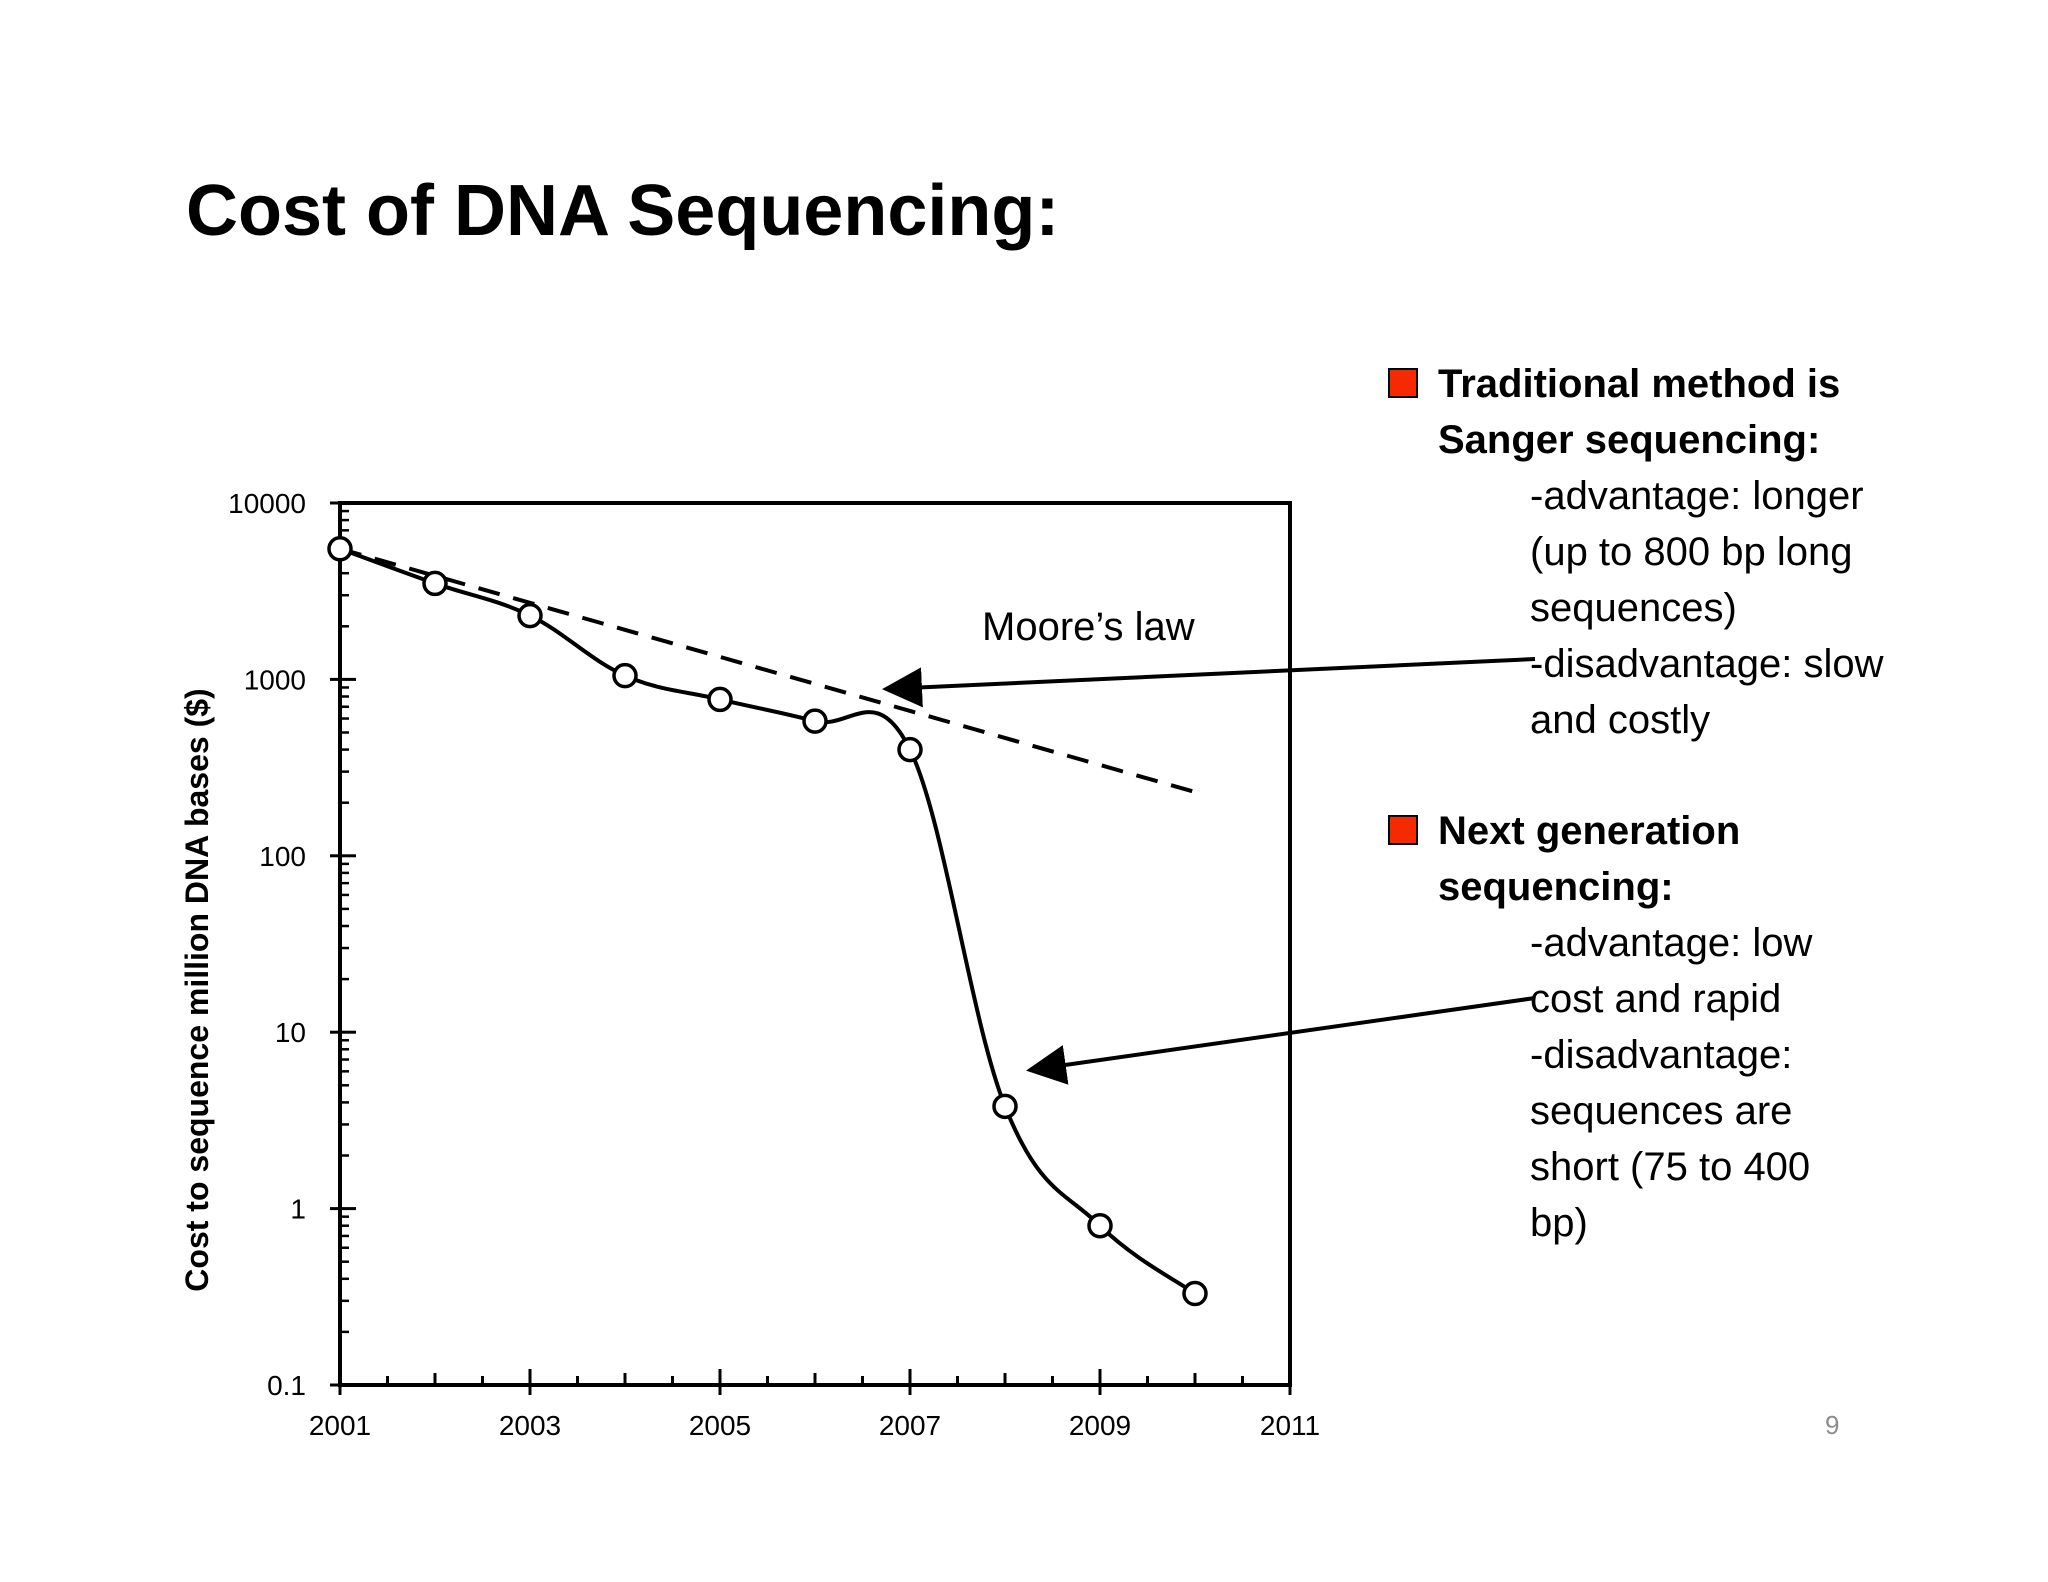 The width and height of the screenshot is (2048, 1582). Describe the element at coordinates (767, 670) in the screenshot. I see `series-line-moores-law` at that location.